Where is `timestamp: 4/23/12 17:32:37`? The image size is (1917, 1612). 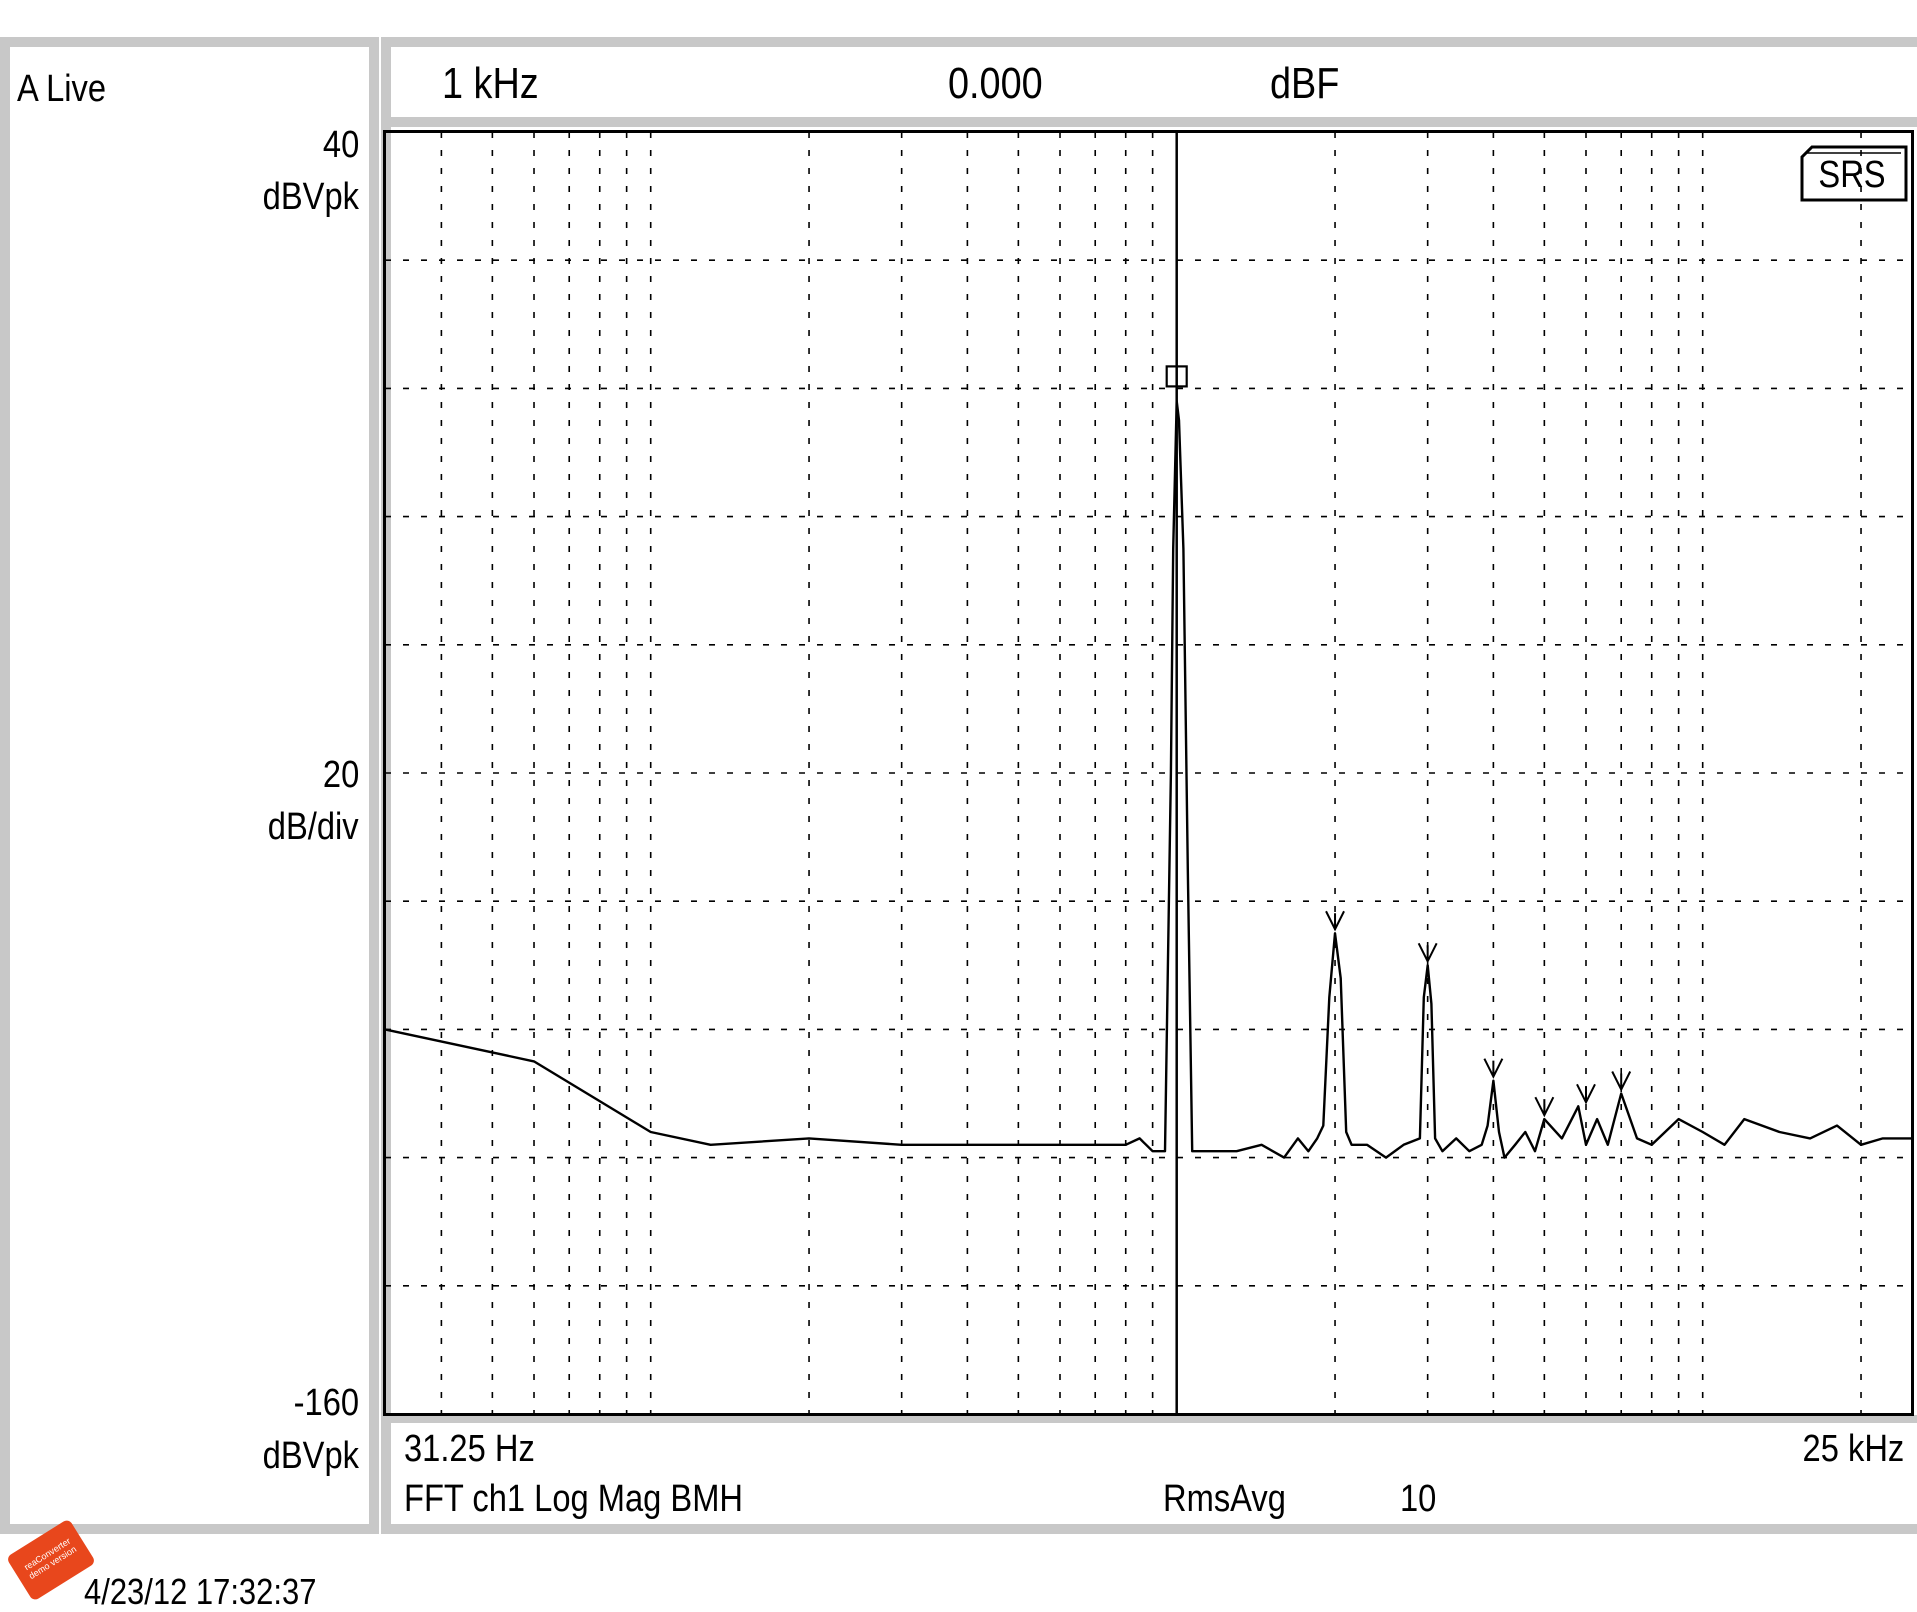 timestamp: 4/23/12 17:32:37 is located at coordinates (200, 1591).